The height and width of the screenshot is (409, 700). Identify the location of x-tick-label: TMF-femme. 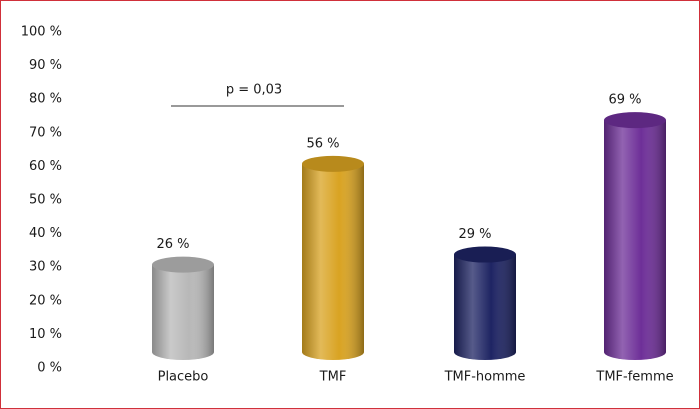
(634, 377).